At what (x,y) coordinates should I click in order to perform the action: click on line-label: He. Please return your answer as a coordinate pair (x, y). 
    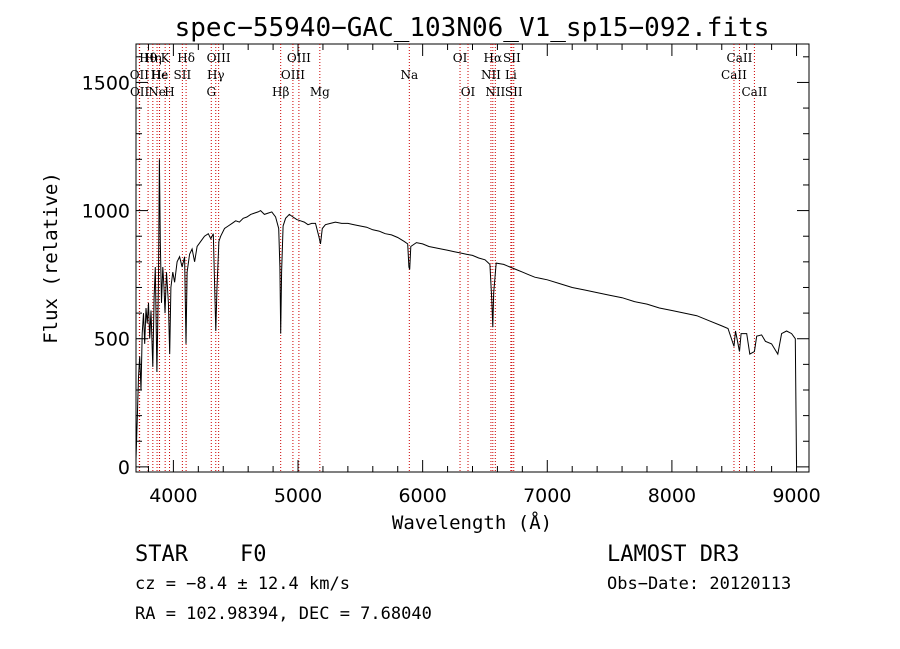
    Looking at the image, I should click on (160, 75).